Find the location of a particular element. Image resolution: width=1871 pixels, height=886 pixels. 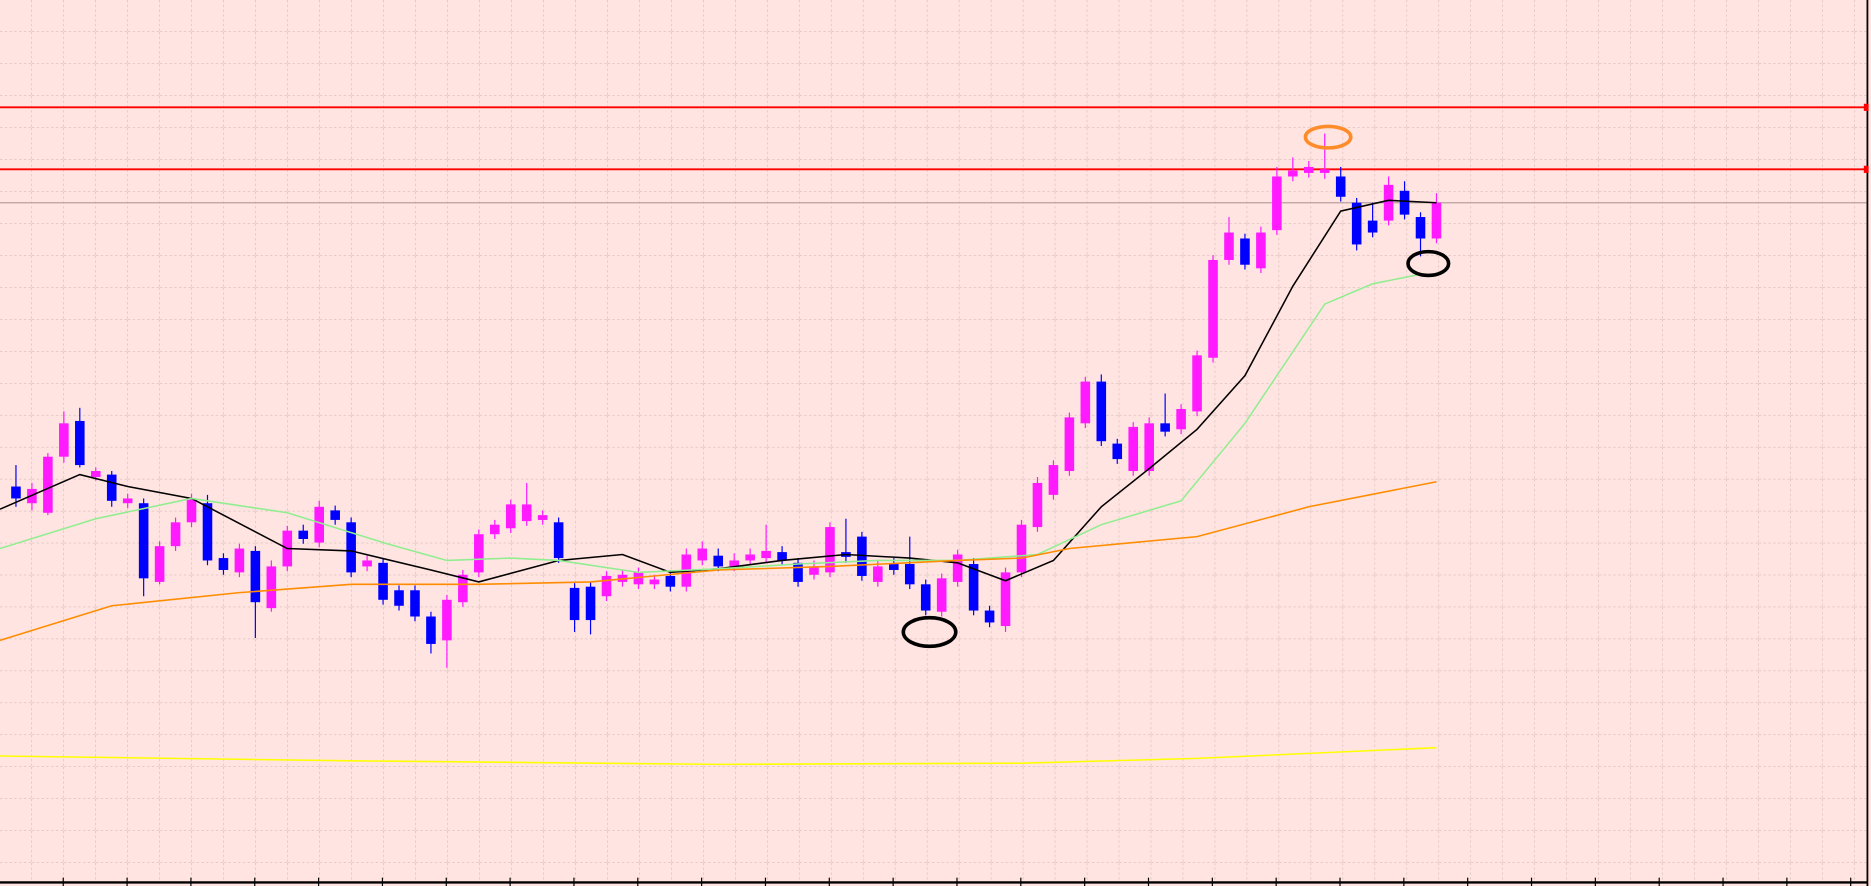

bottom-ticks is located at coordinates (957, 881).